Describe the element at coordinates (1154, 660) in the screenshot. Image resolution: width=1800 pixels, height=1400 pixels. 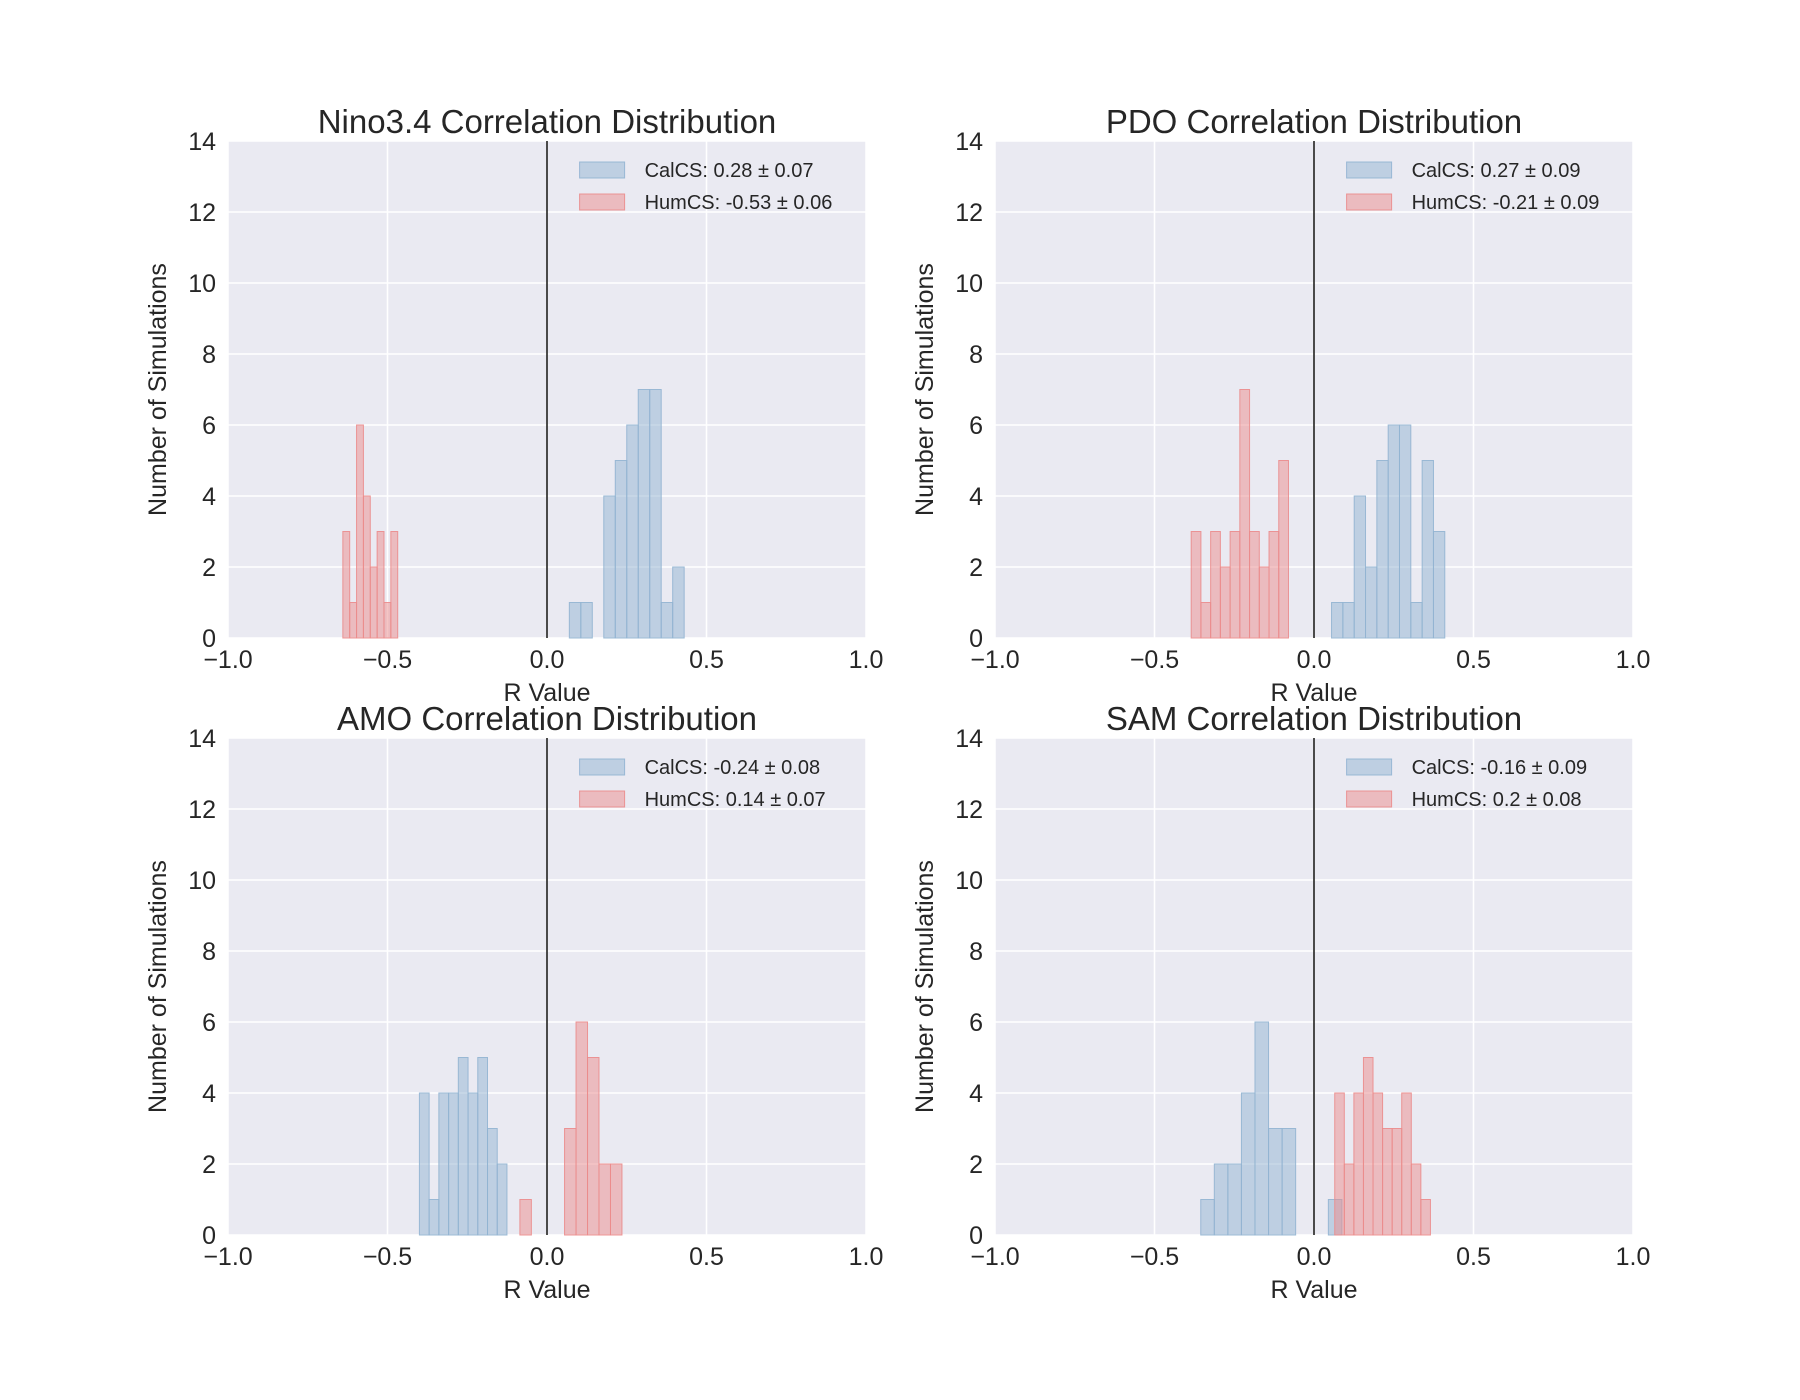
I see `x-tick-label: −0.5` at that location.